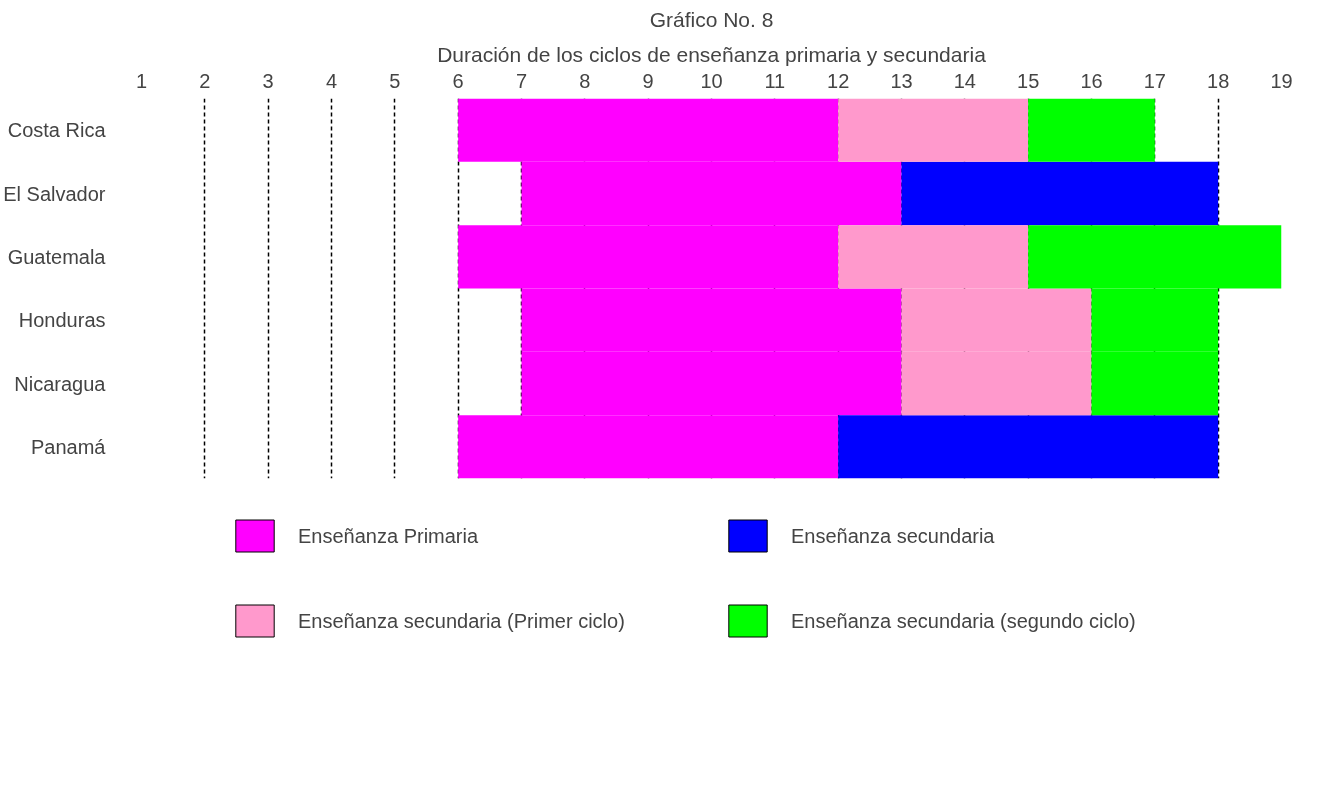 This screenshot has width=1317, height=801. Describe the element at coordinates (462, 620) in the screenshot. I see `legend-label: Enseñanza secundaria (Primer ciclo)` at that location.